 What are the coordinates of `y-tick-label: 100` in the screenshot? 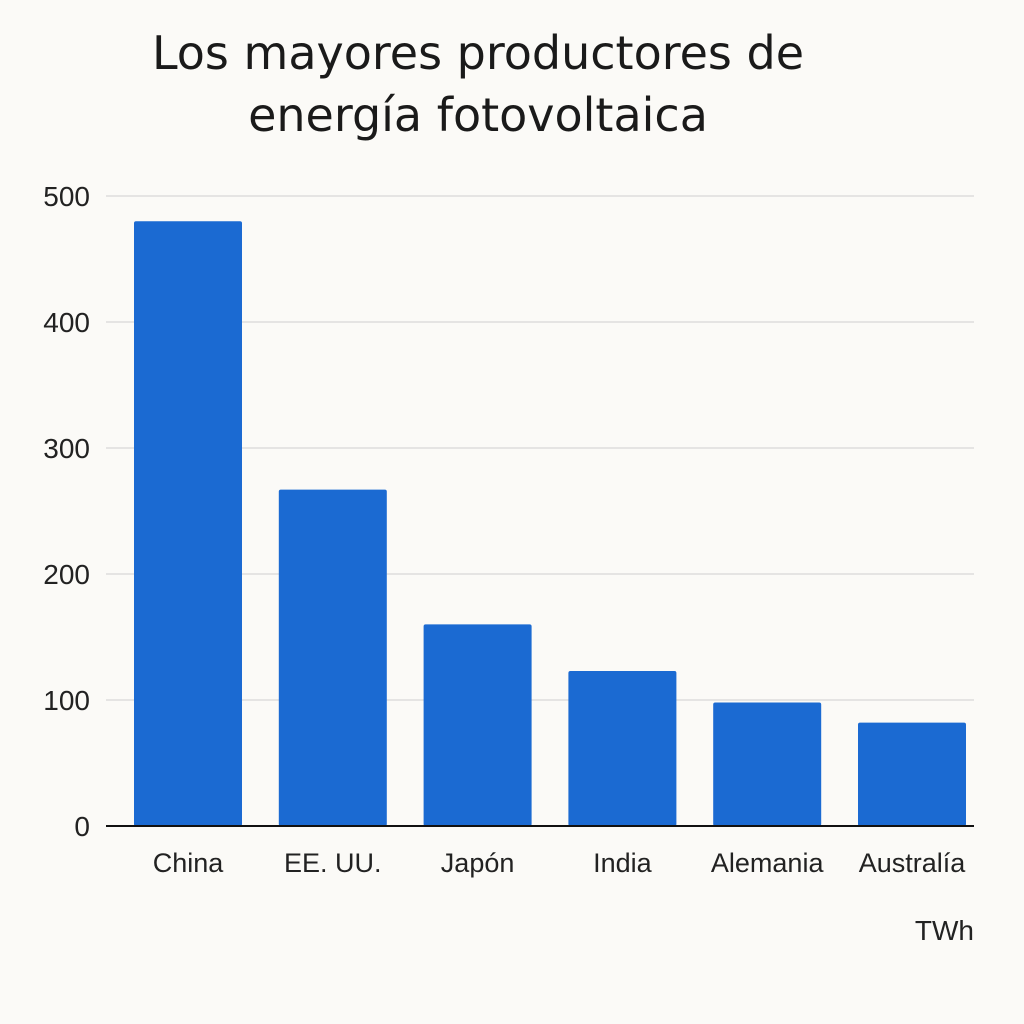 It's located at (66, 700).